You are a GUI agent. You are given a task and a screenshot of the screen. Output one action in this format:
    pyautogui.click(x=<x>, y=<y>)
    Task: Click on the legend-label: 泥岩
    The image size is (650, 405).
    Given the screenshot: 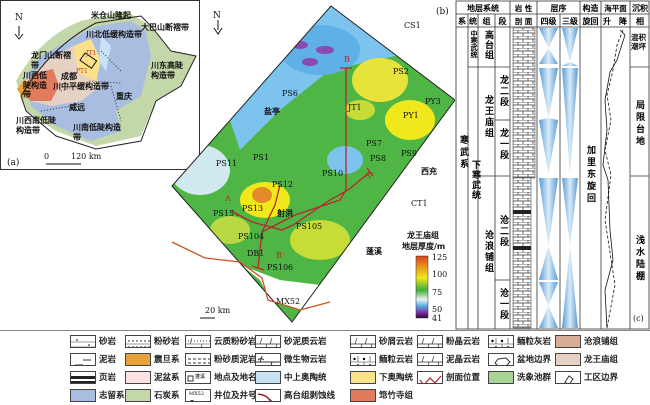 What is the action you would take?
    pyautogui.click(x=108, y=360)
    